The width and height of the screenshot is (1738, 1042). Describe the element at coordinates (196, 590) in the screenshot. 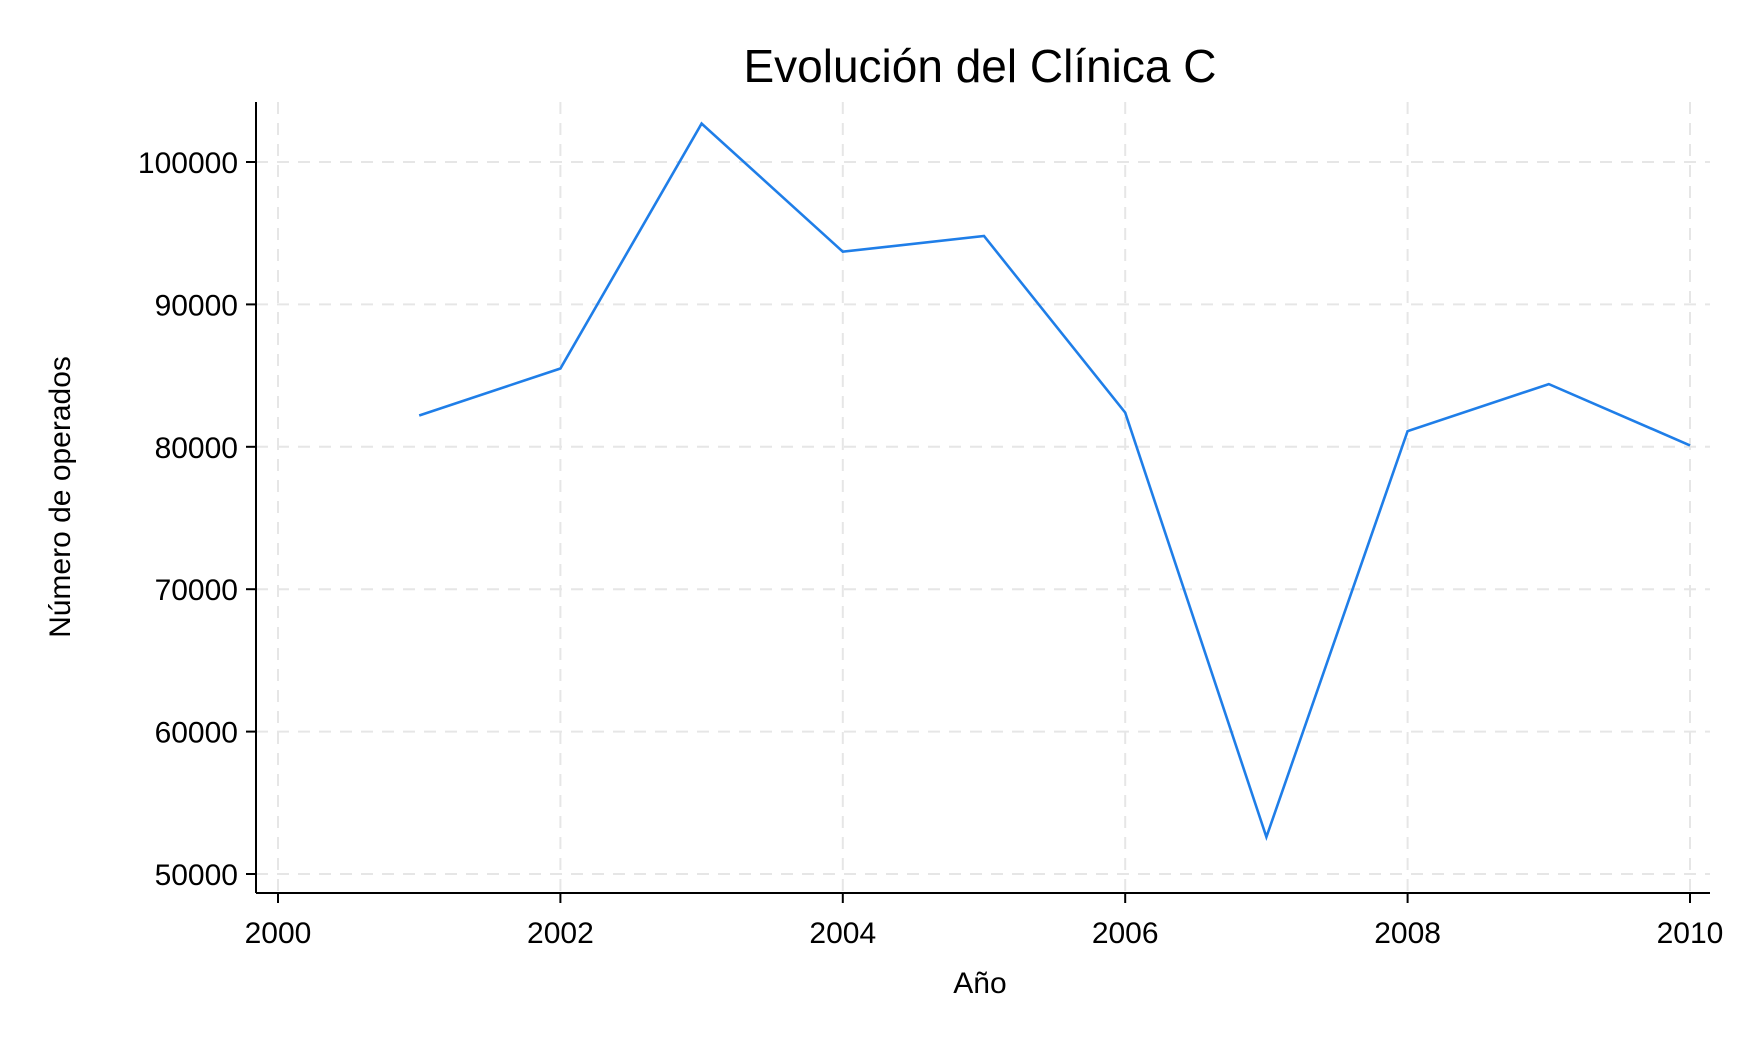

I see `y-tick-label: 70000` at that location.